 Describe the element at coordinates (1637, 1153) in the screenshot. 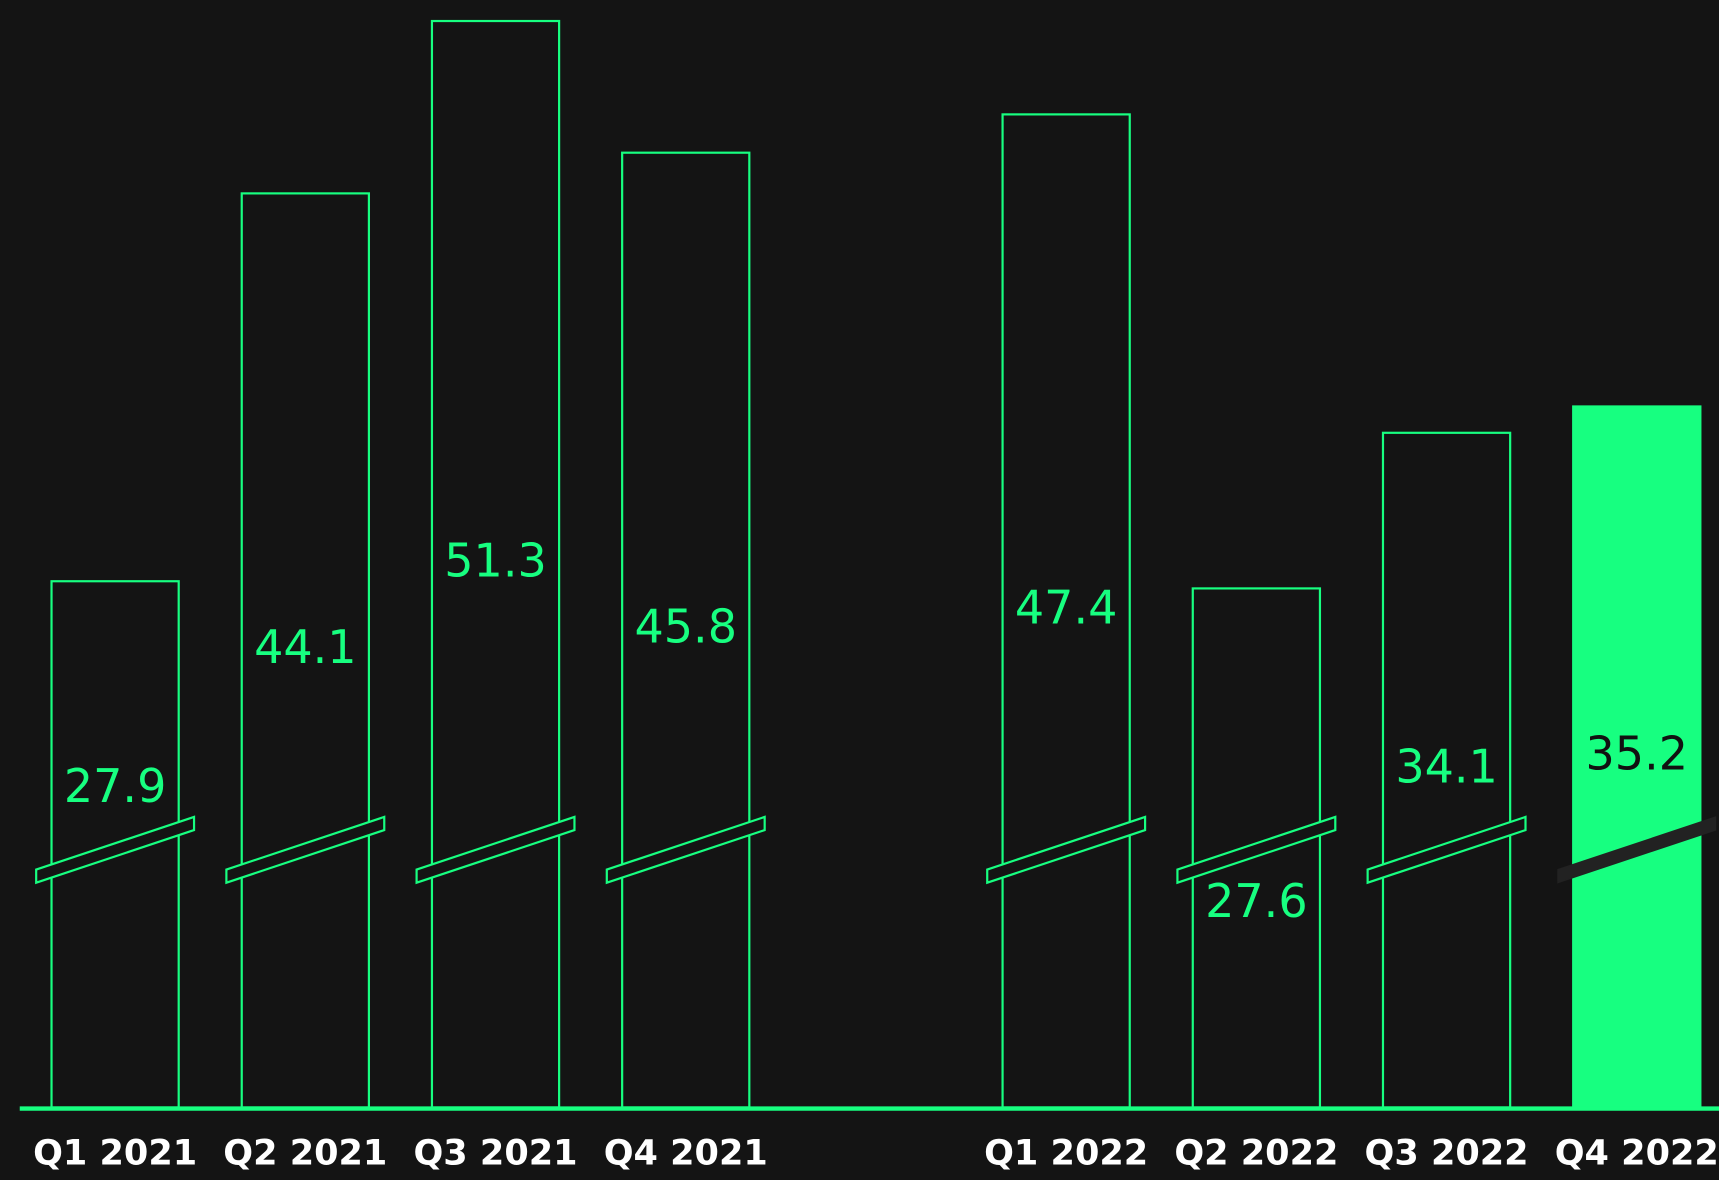

I see `x-tick-label: Q4 2022` at that location.